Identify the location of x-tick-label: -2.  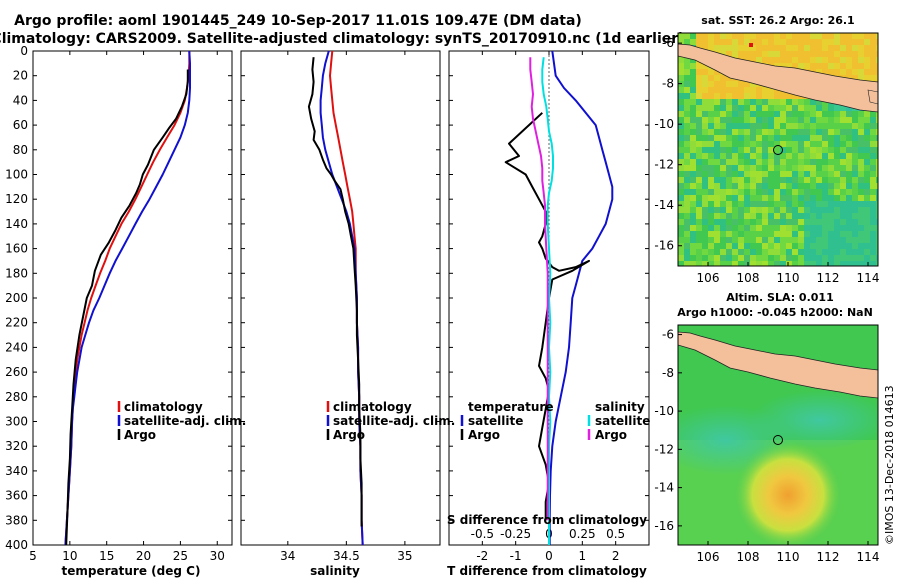
(482, 556).